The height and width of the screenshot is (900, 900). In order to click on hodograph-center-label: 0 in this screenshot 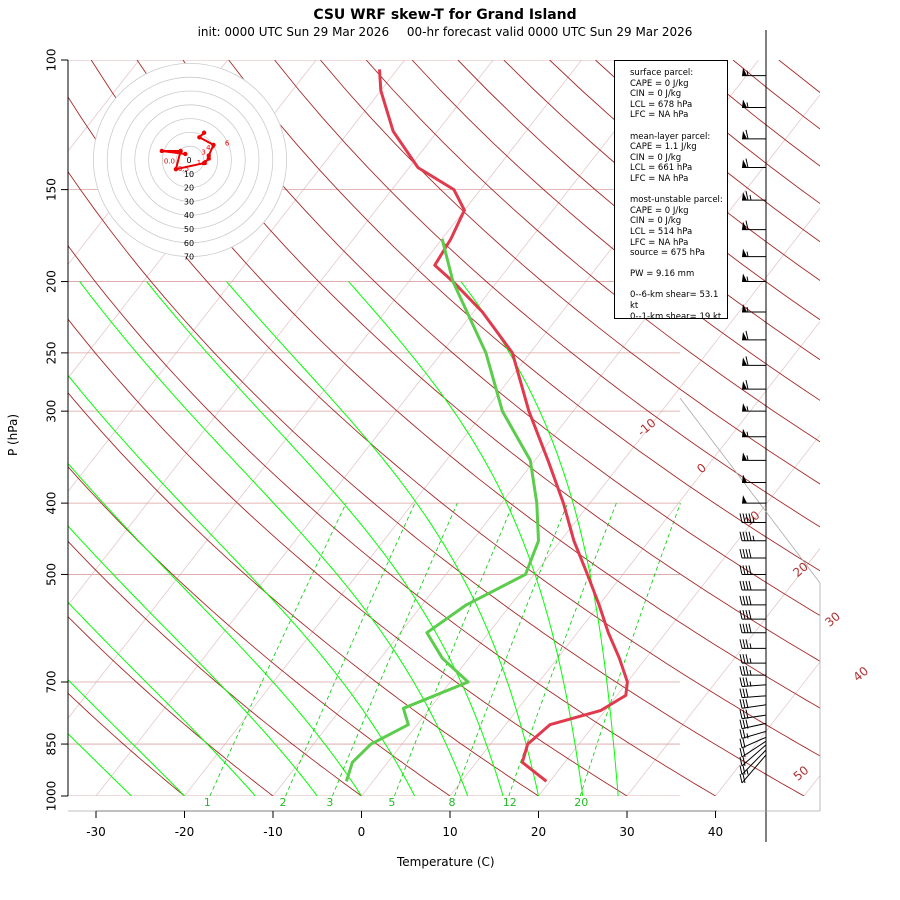, I will do `click(188, 160)`.